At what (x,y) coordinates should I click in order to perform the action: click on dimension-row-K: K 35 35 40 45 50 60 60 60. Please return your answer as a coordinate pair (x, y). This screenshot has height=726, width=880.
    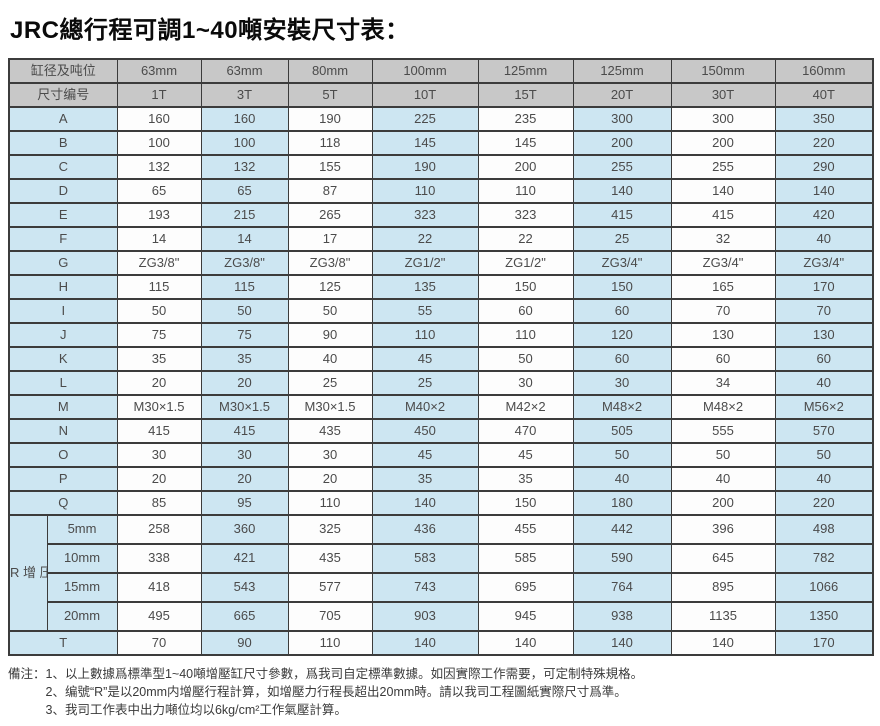
    Looking at the image, I should click on (441, 359).